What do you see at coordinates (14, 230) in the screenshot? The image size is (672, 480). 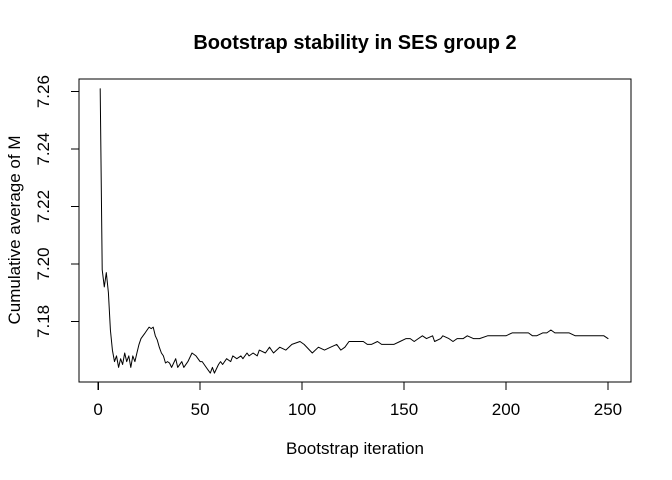 I see `y-axis-title: Cumulative average of M` at bounding box center [14, 230].